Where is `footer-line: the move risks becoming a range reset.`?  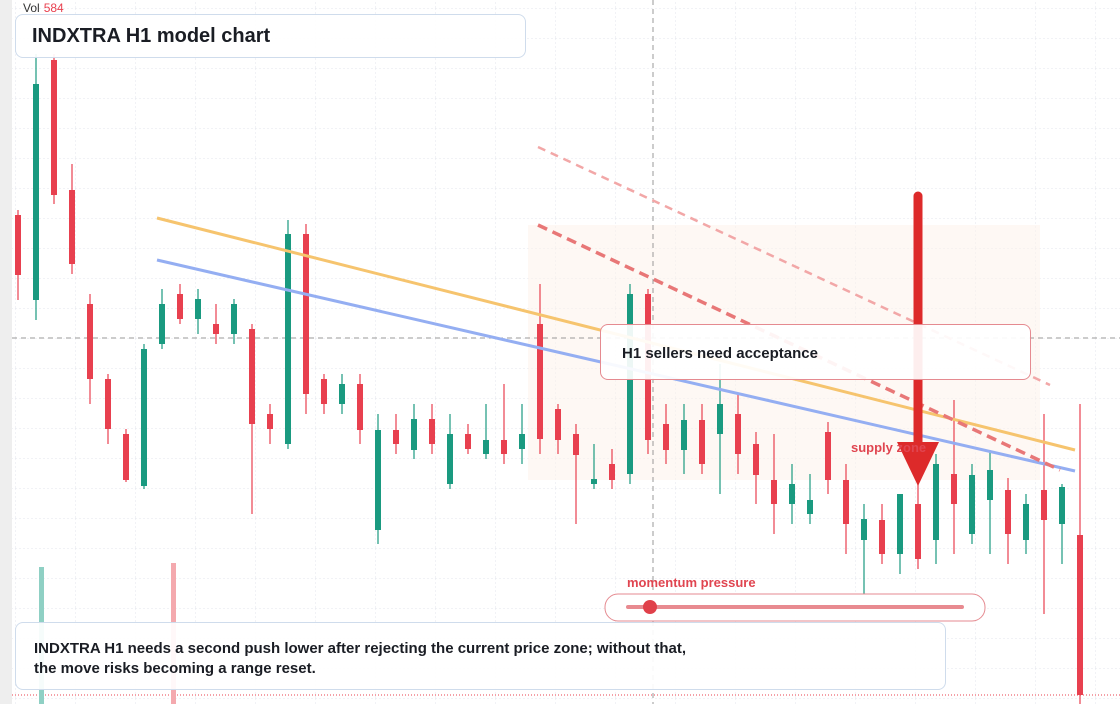 footer-line: the move risks becoming a range reset. is located at coordinates (175, 668).